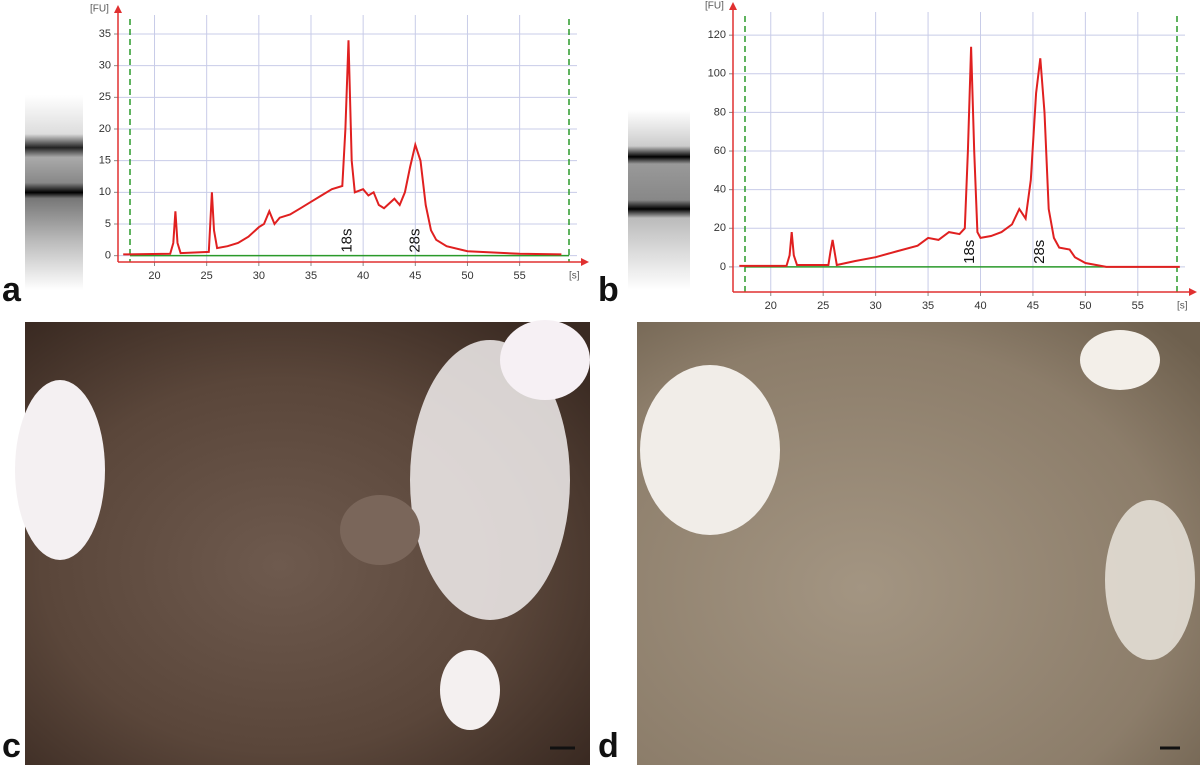  What do you see at coordinates (608, 746) in the screenshot?
I see `panel-label: d` at bounding box center [608, 746].